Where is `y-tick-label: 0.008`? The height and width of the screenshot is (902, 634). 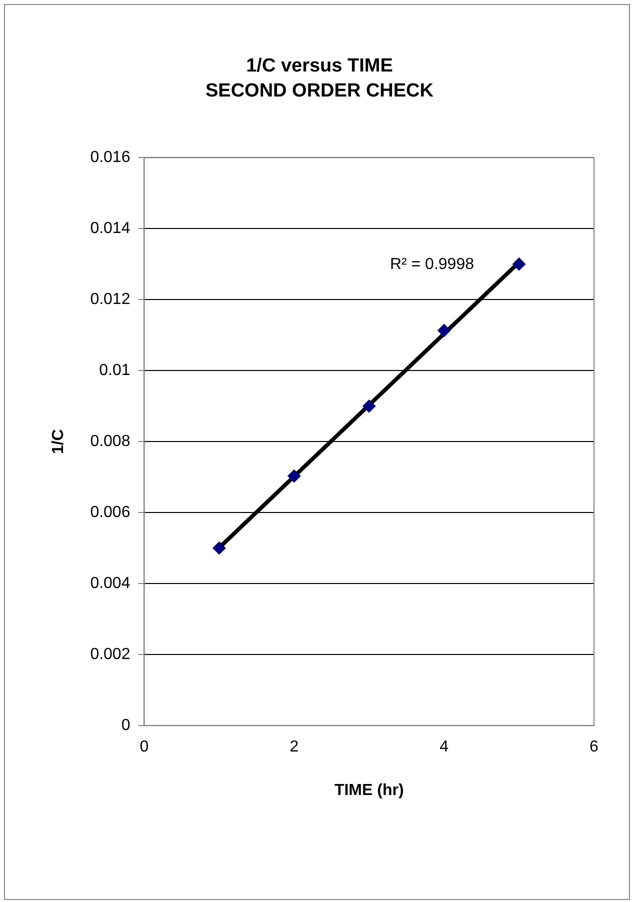
y-tick-label: 0.008 is located at coordinates (110, 441).